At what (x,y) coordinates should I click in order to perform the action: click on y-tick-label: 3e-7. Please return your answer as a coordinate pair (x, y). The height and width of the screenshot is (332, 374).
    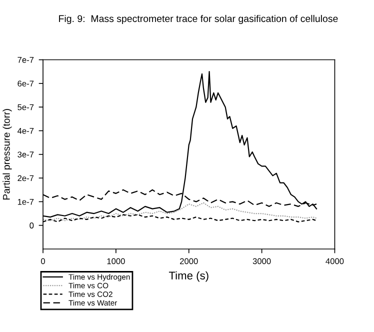
    Looking at the image, I should click on (26, 155).